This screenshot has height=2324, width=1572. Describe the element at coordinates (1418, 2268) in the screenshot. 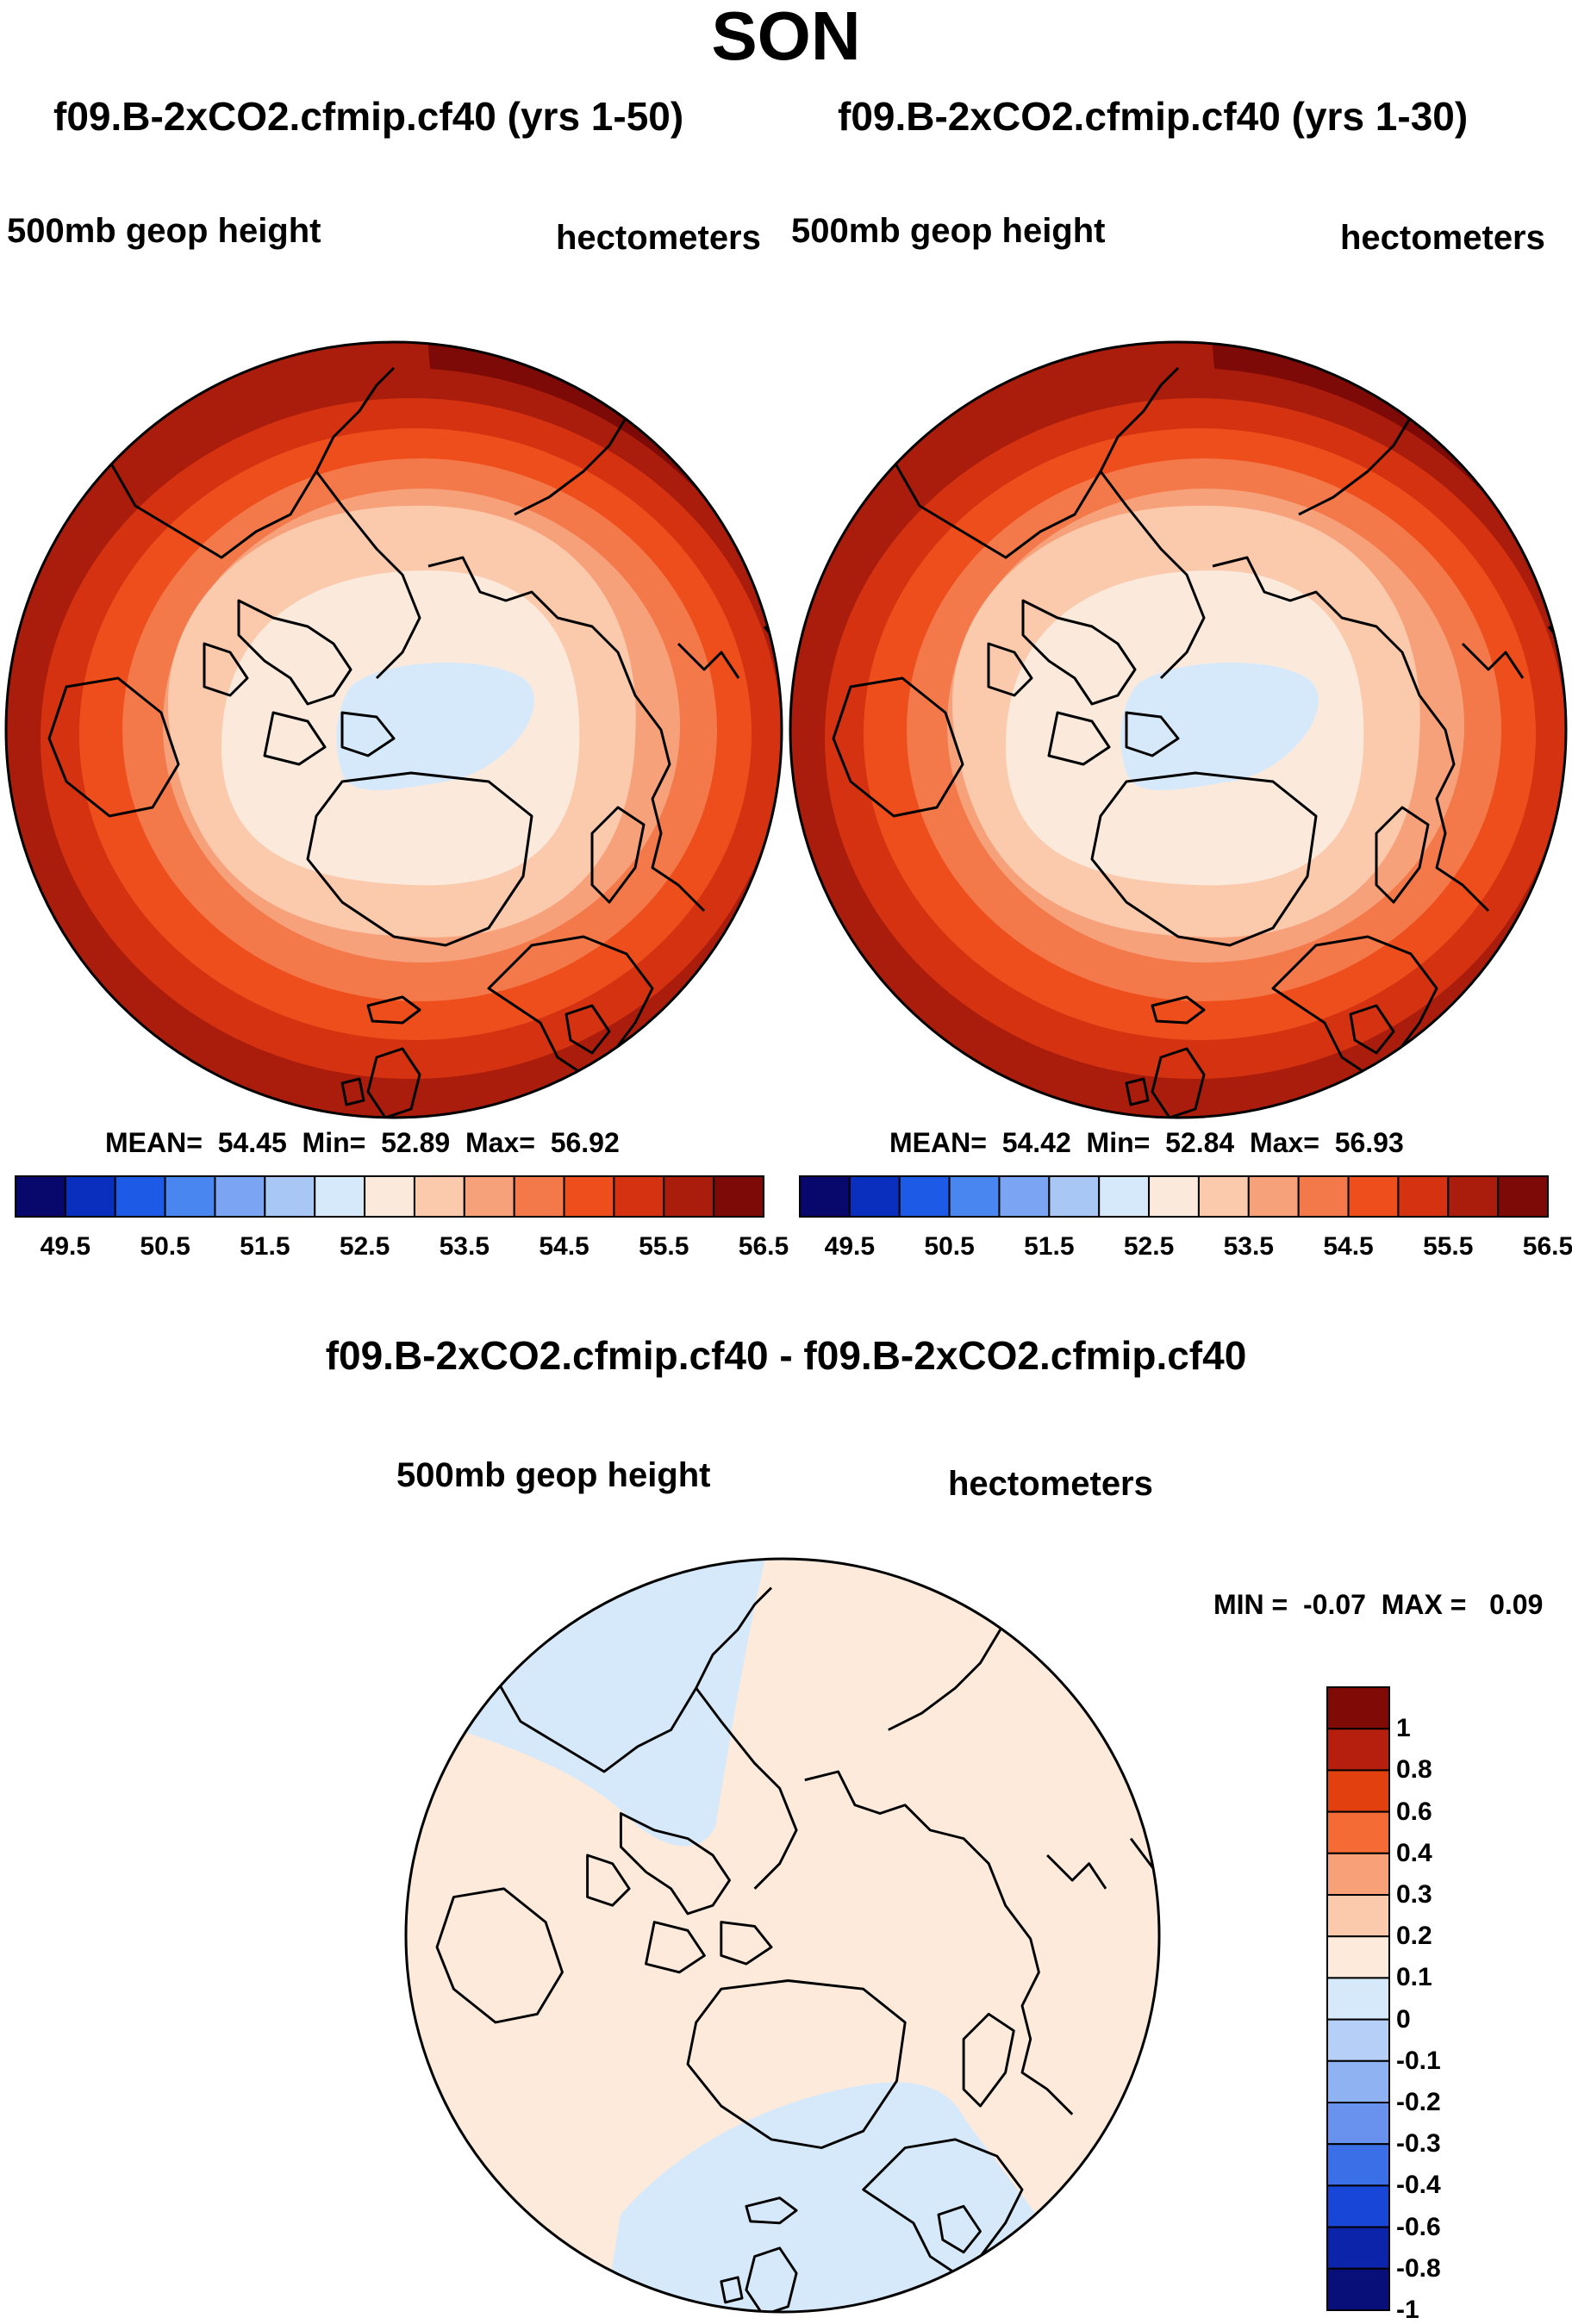

I see `colorbar-tick-label: -0.8` at that location.